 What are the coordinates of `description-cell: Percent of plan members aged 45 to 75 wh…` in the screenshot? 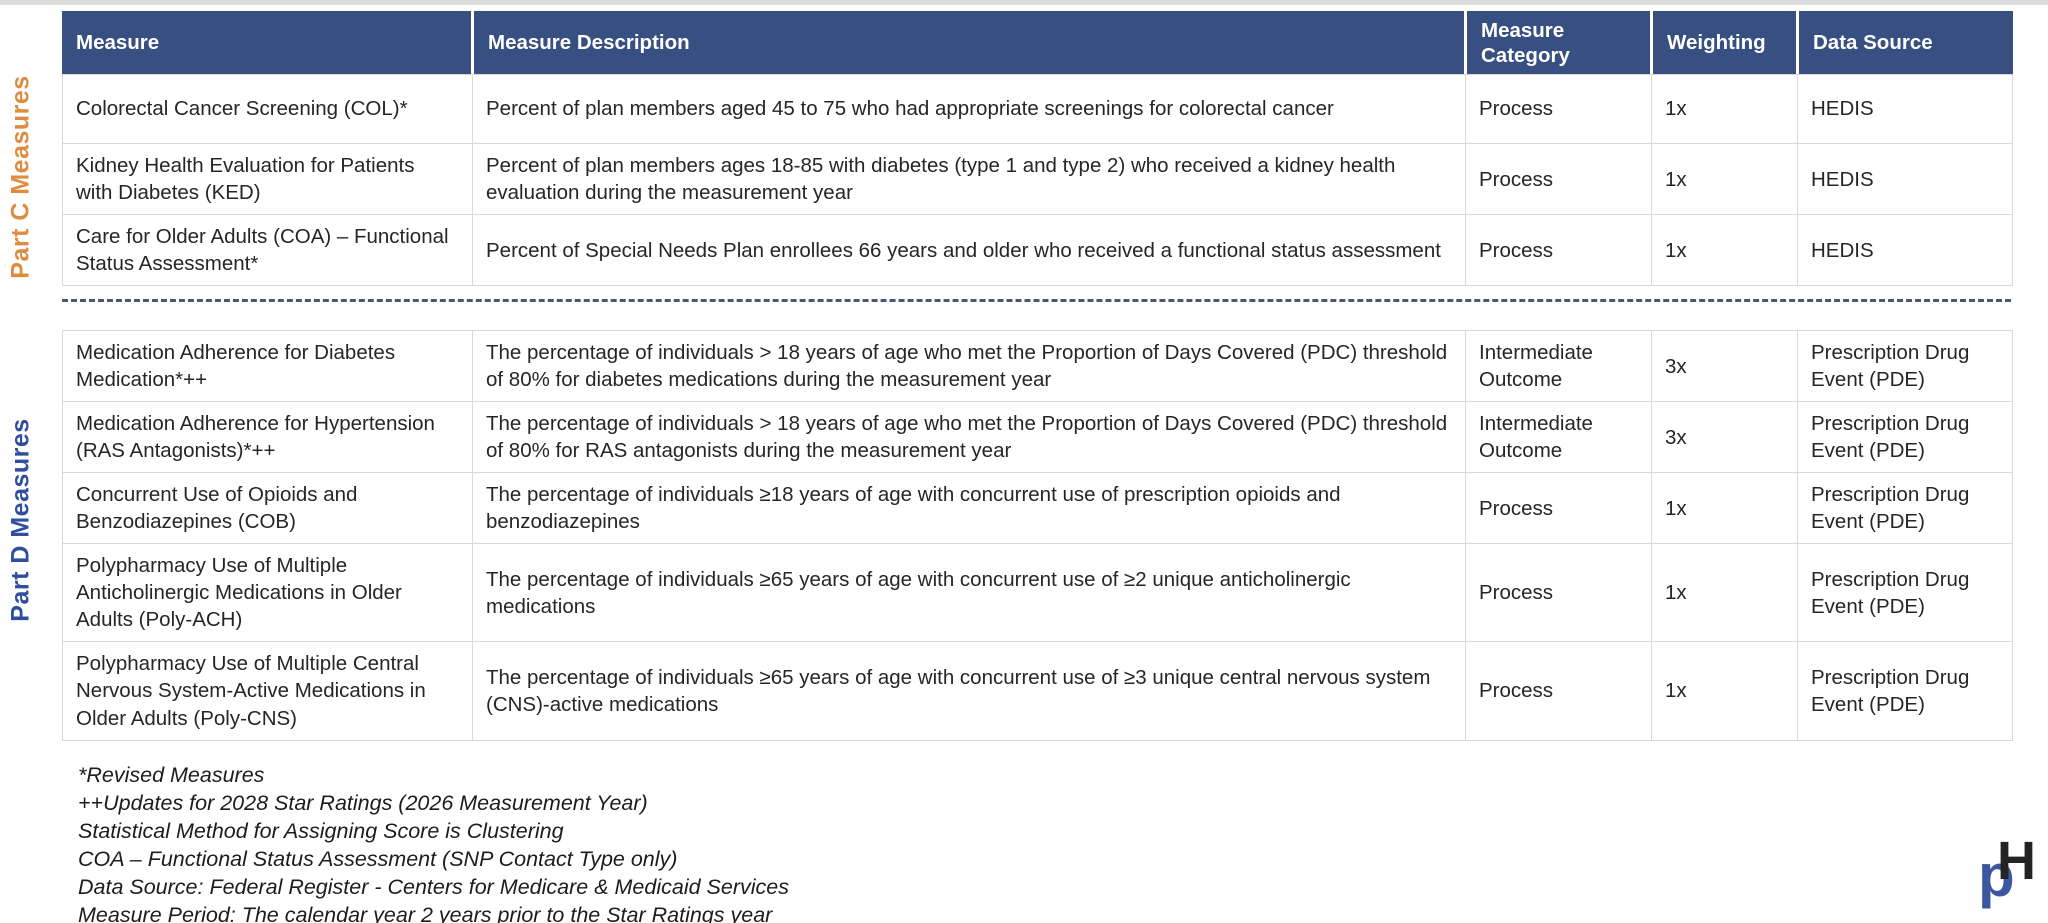 It's located at (968, 109).